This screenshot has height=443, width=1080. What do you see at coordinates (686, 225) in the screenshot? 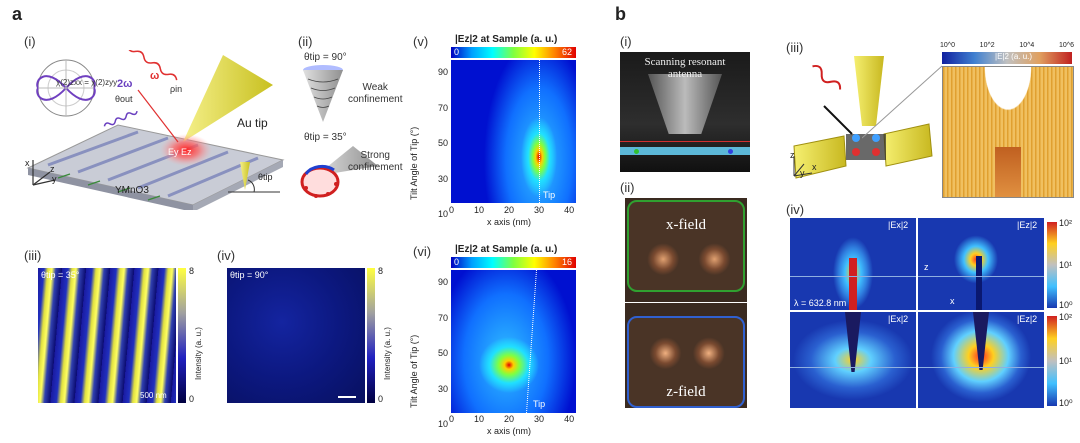
I see `x-field-label: x-field` at bounding box center [686, 225].